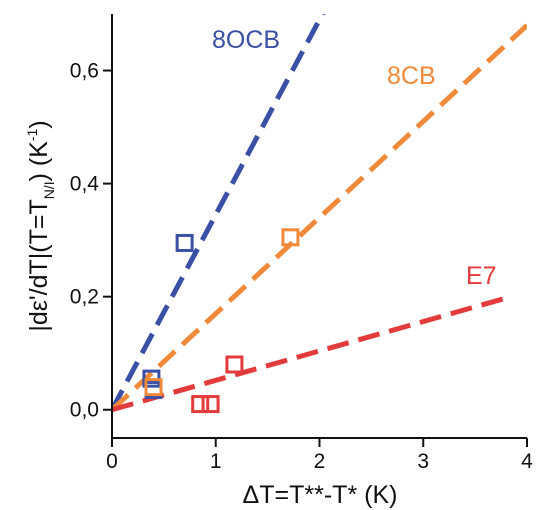 The image size is (538, 510). What do you see at coordinates (221, 321) in the screenshot?
I see `data-markers` at bounding box center [221, 321].